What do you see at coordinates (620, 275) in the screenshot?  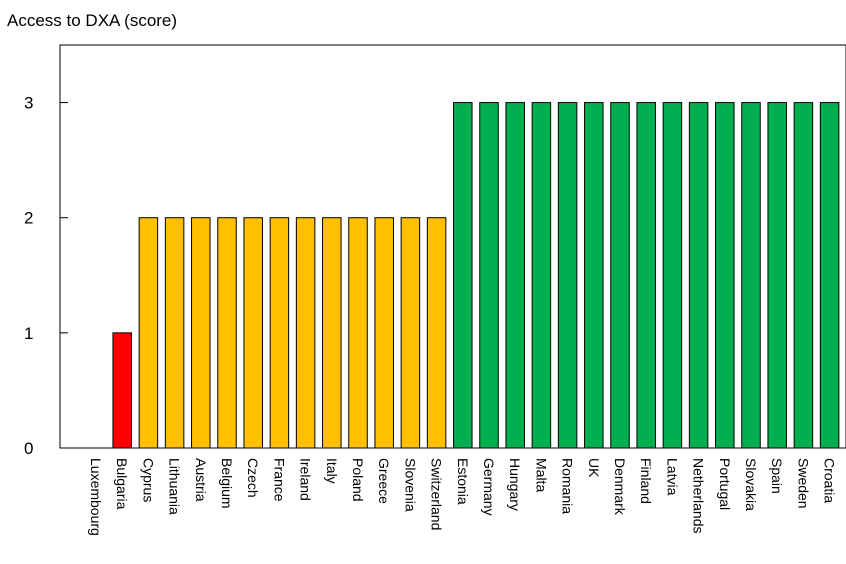 I see `bar-denmark` at bounding box center [620, 275].